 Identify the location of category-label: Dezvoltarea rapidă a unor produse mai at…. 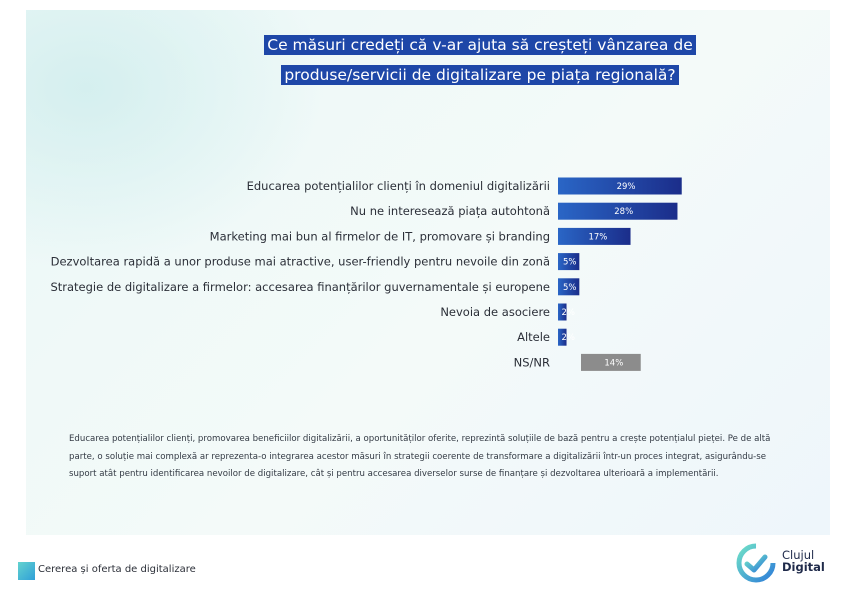
(300, 262).